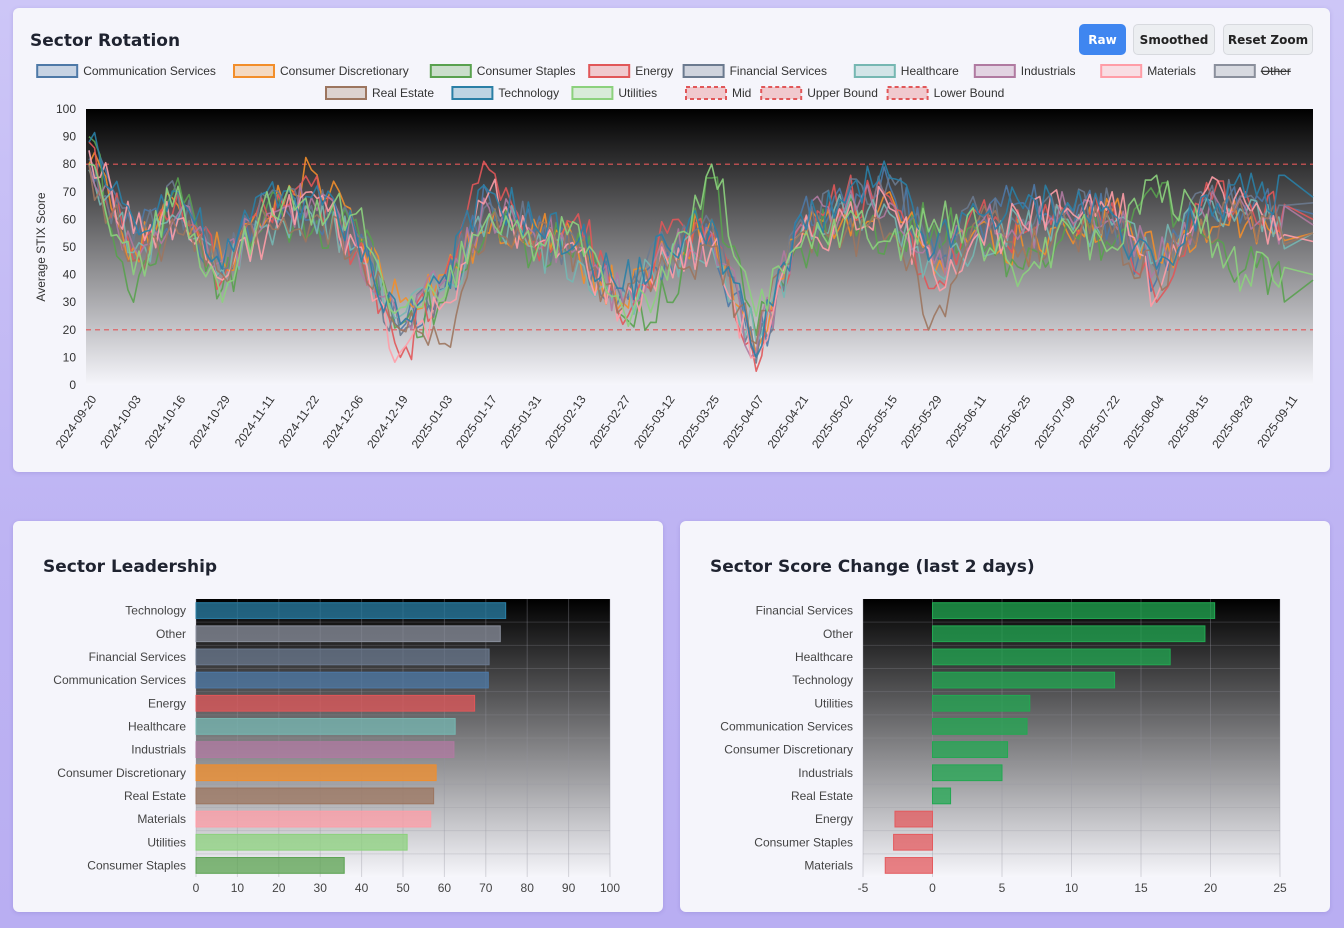 The image size is (1344, 928). Describe the element at coordinates (1171, 71) in the screenshot. I see `legend-label: Materials` at that location.